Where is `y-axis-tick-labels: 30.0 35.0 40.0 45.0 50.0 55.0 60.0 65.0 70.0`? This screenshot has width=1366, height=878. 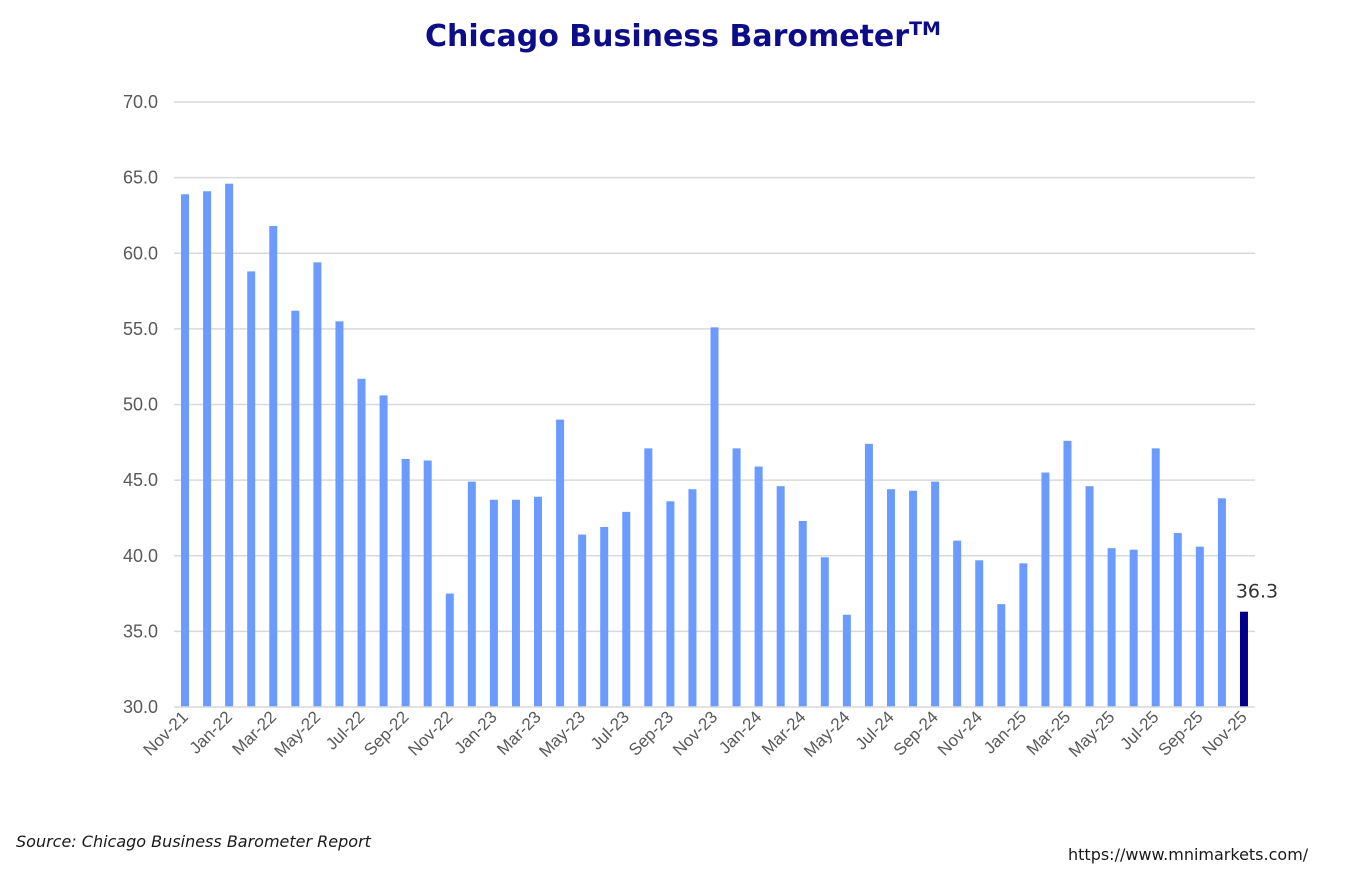 y-axis-tick-labels: 30.0 35.0 40.0 45.0 50.0 55.0 60.0 65.0 70.0 is located at coordinates (140, 404).